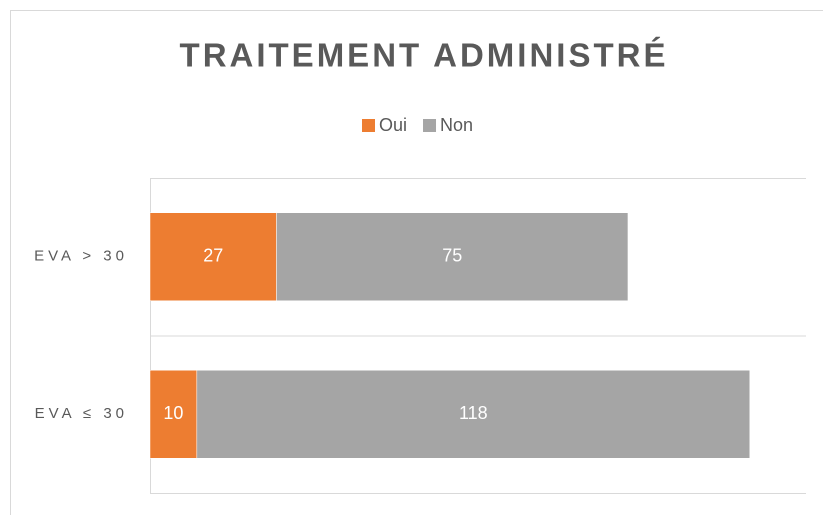 The height and width of the screenshot is (515, 823). What do you see at coordinates (424, 55) in the screenshot?
I see `chart-title: TRAITEMENT ADMINISTRÉ` at bounding box center [424, 55].